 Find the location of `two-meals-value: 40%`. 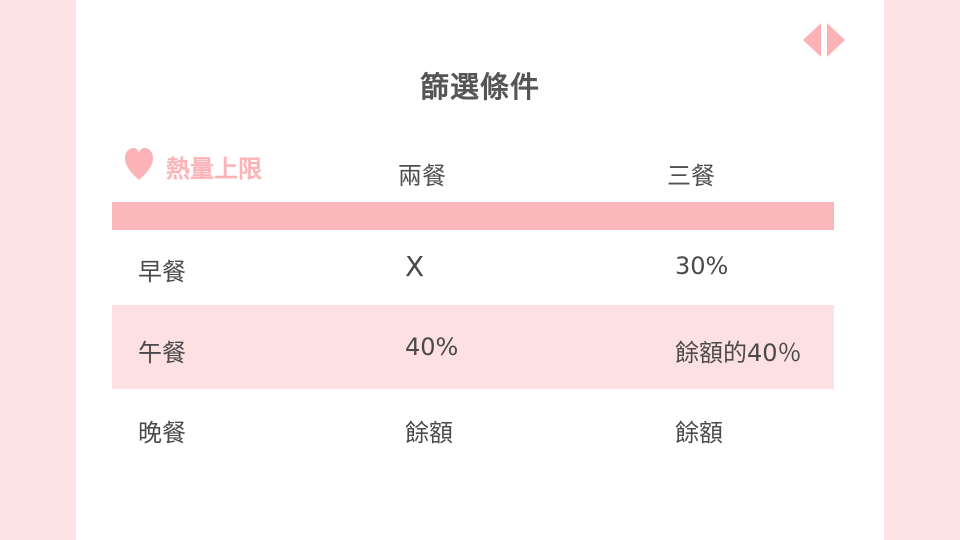

two-meals-value: 40% is located at coordinates (432, 347).